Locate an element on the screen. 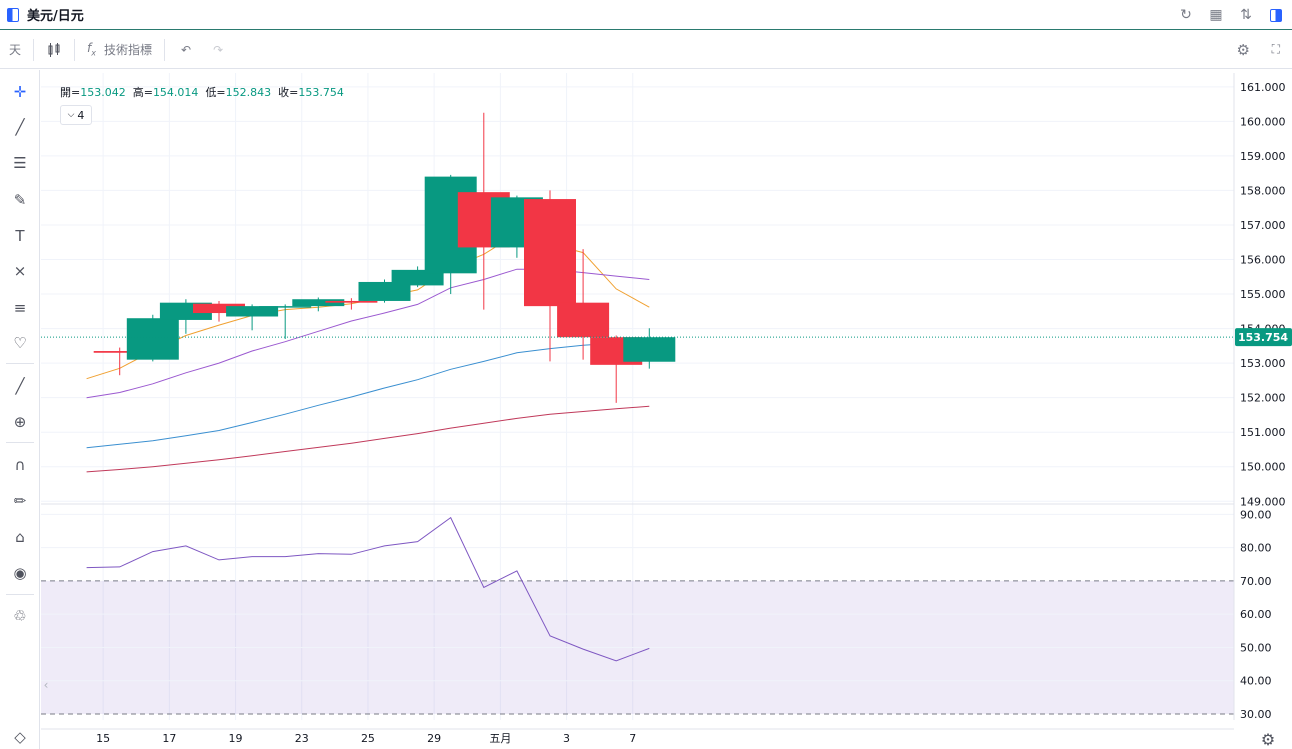  prediction-icon: ≡ is located at coordinates (20, 308).